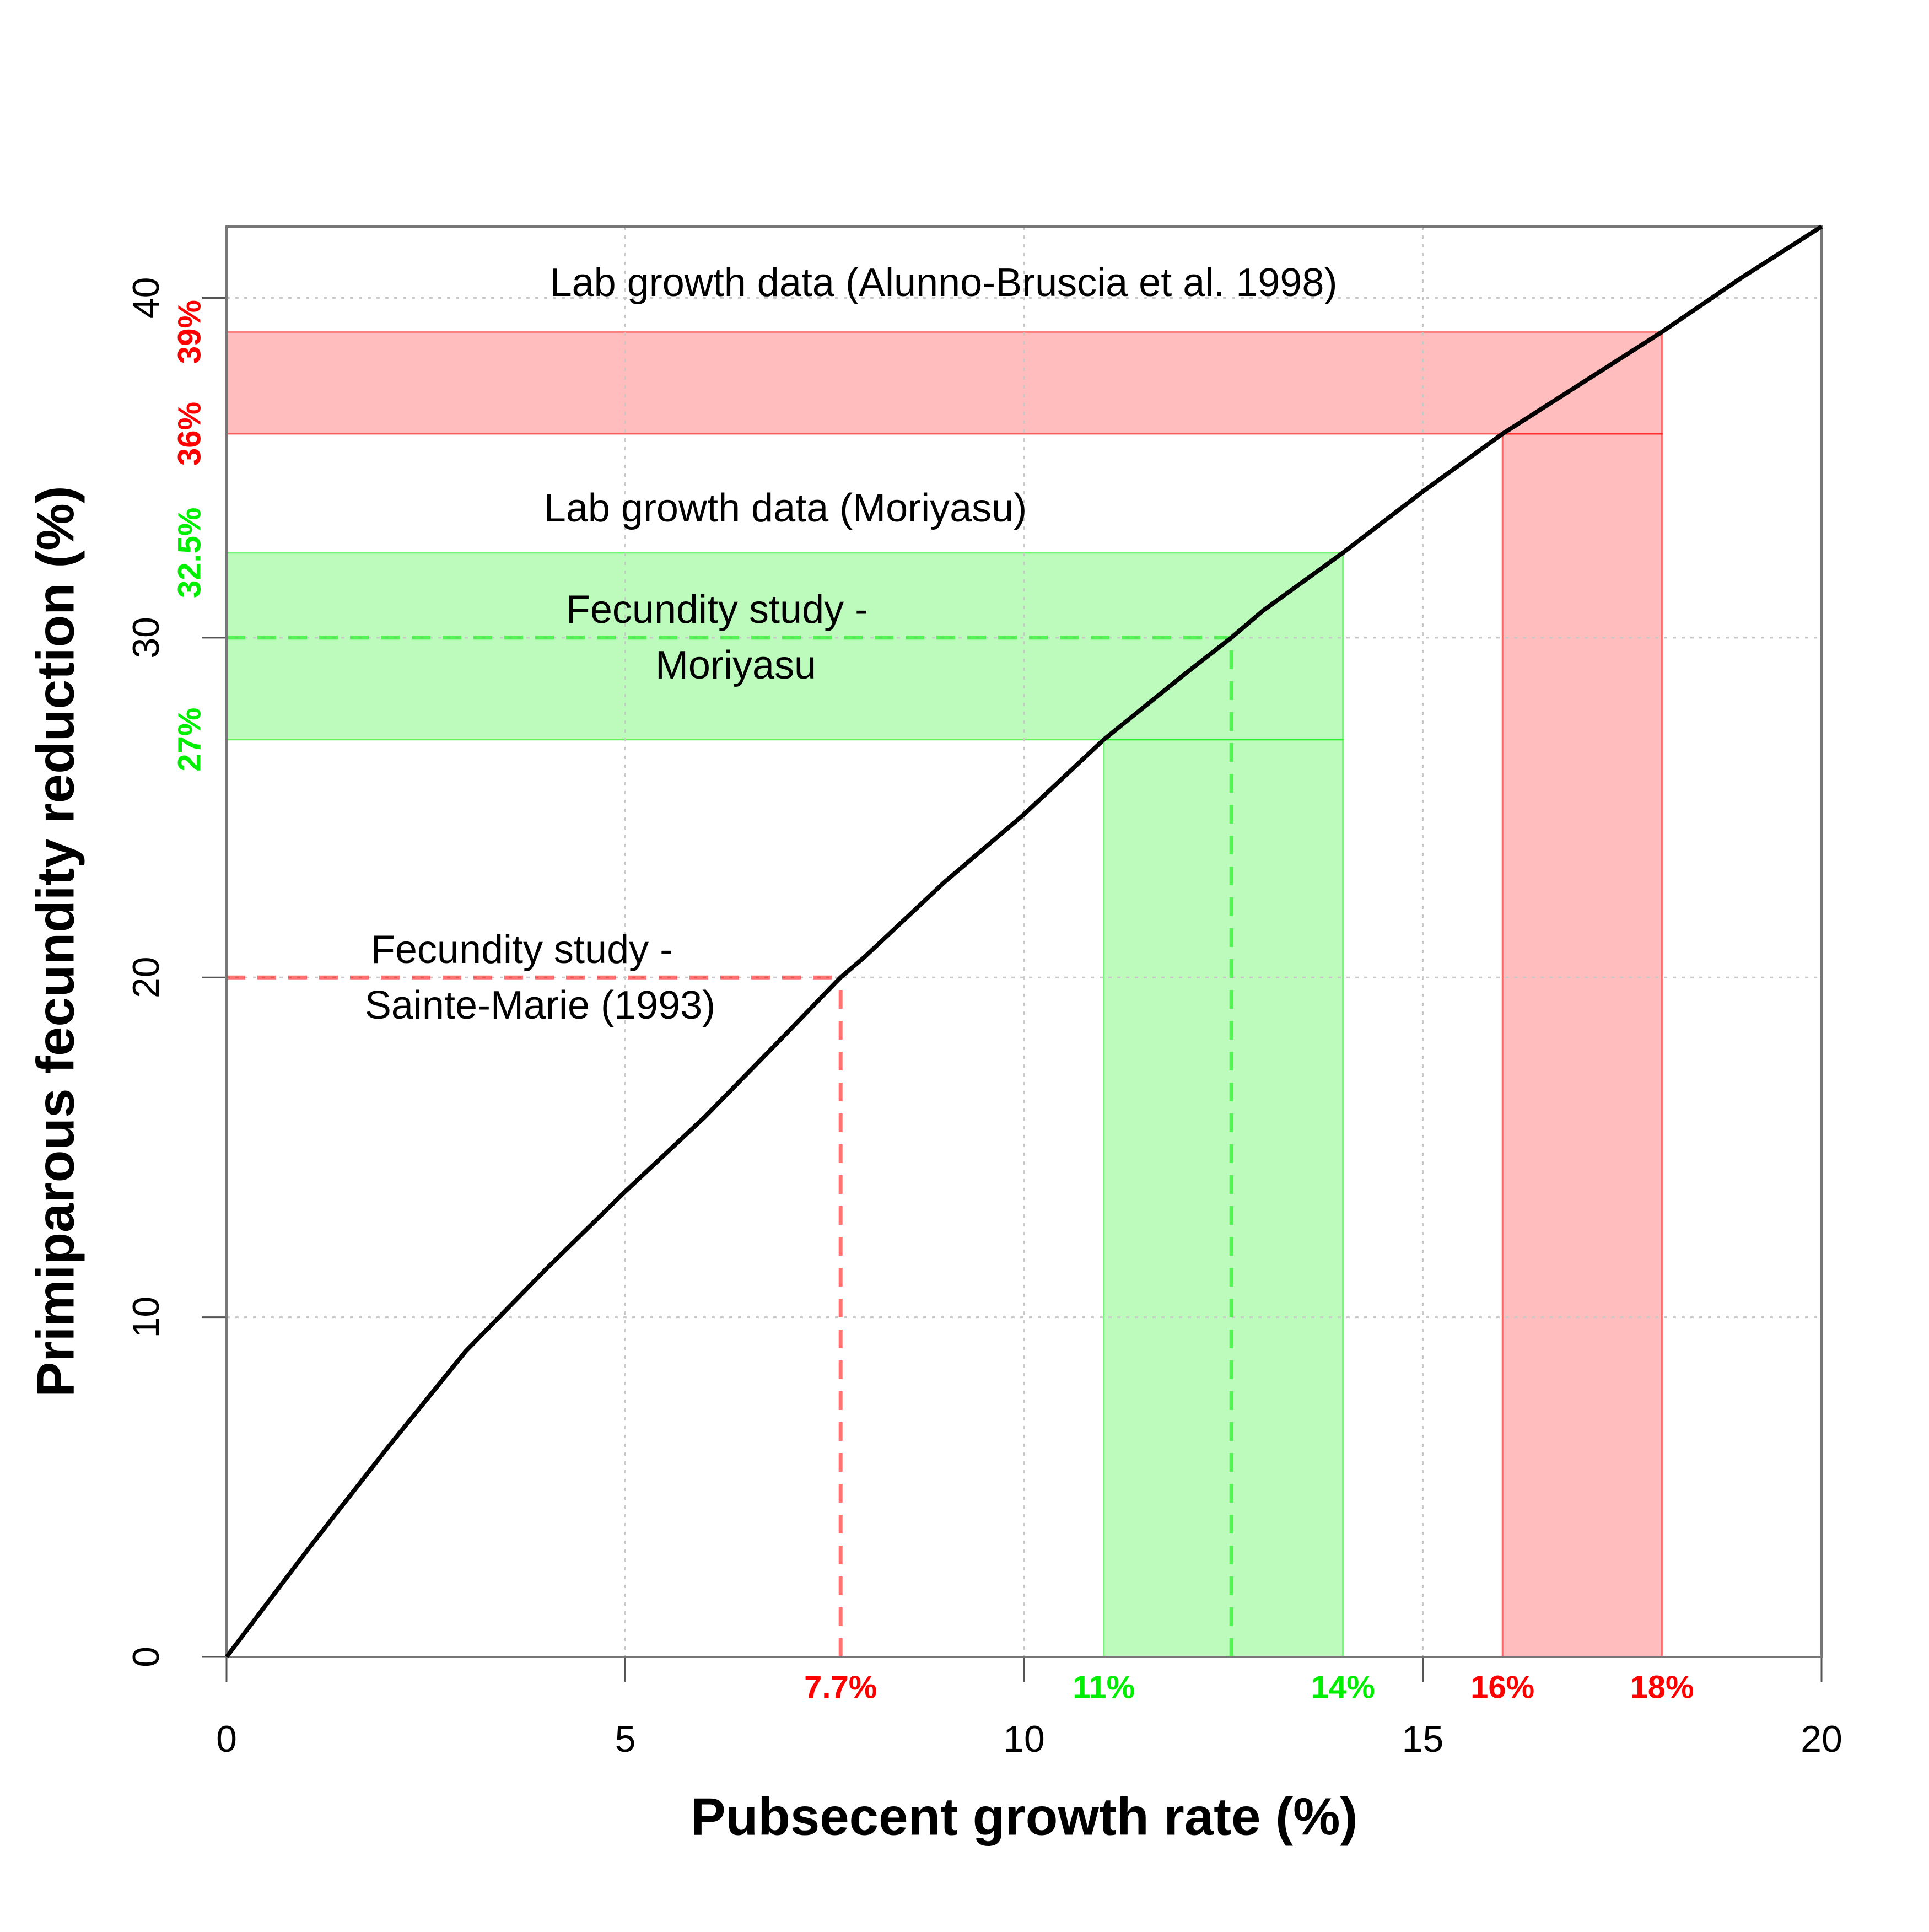 This screenshot has width=1929, height=1932. Describe the element at coordinates (226, 1739) in the screenshot. I see `x-tick-label: 0` at that location.